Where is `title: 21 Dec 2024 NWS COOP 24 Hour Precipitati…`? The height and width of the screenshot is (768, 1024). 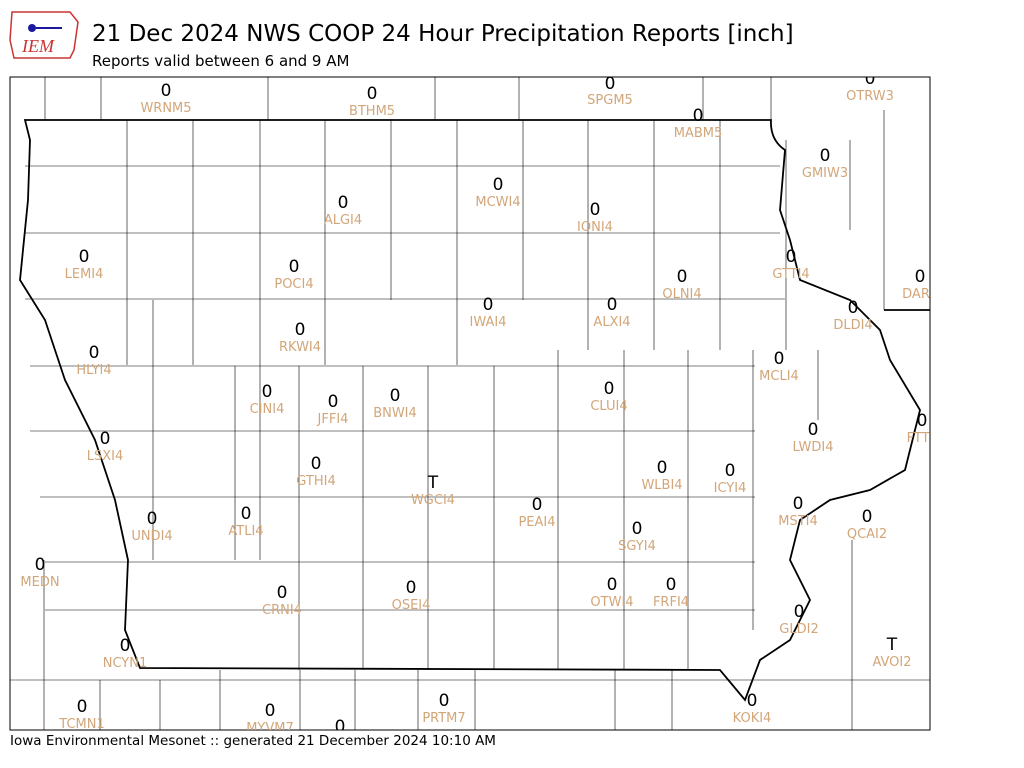
title: 21 Dec 2024 NWS COOP 24 Hour Precipitati… is located at coordinates (443, 34).